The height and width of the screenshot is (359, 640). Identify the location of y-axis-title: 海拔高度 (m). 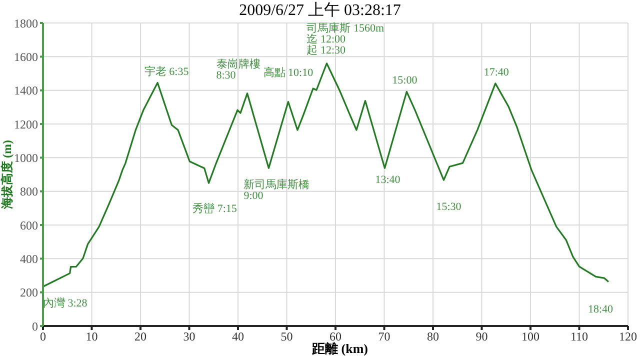
(7, 174).